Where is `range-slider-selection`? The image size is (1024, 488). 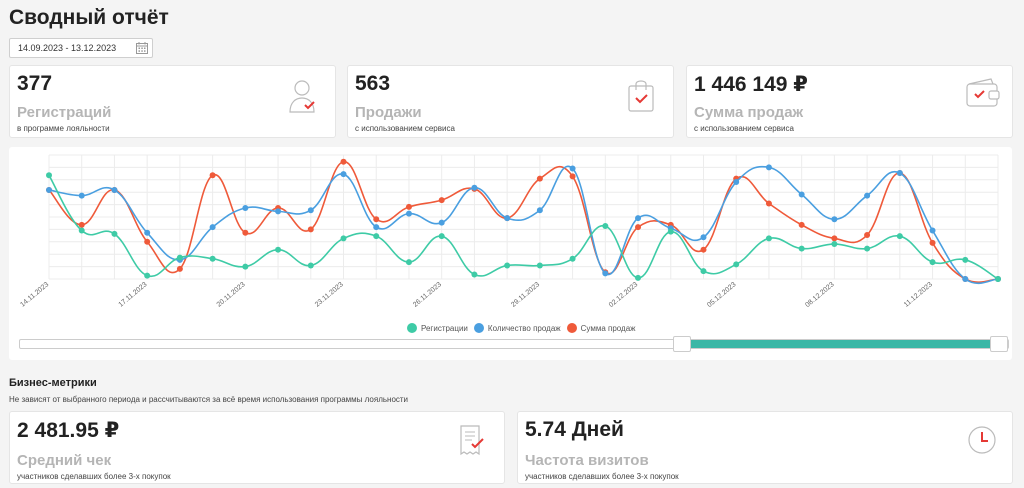
range-slider-selection is located at coordinates (844, 344).